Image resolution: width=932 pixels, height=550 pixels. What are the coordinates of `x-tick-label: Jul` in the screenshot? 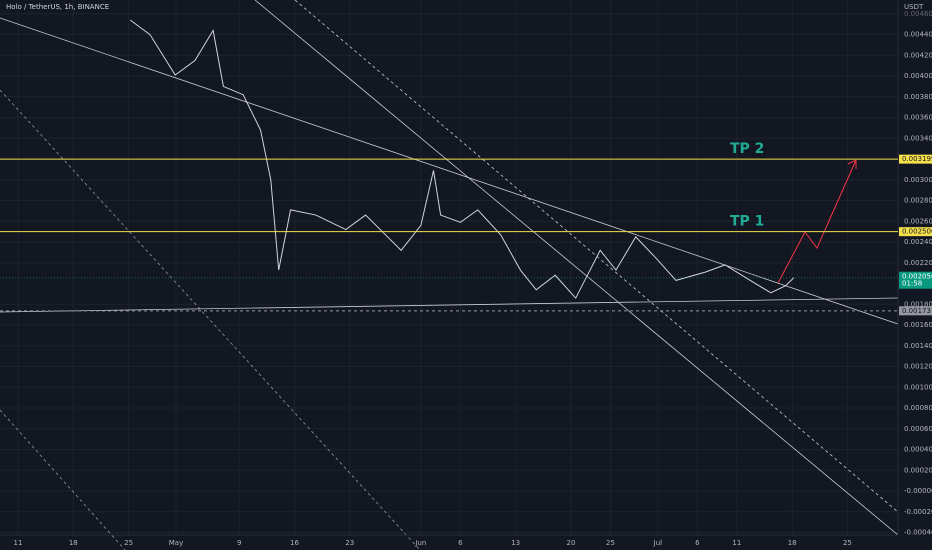 It's located at (658, 543).